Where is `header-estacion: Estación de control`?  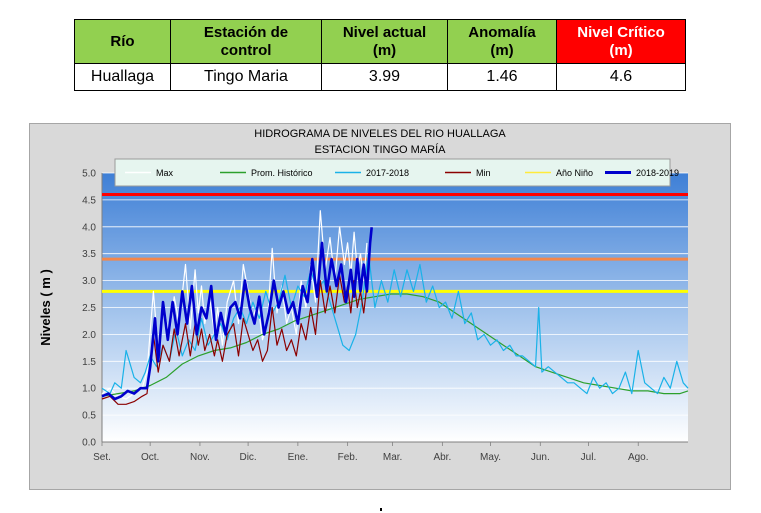 header-estacion: Estación de control is located at coordinates (246, 41).